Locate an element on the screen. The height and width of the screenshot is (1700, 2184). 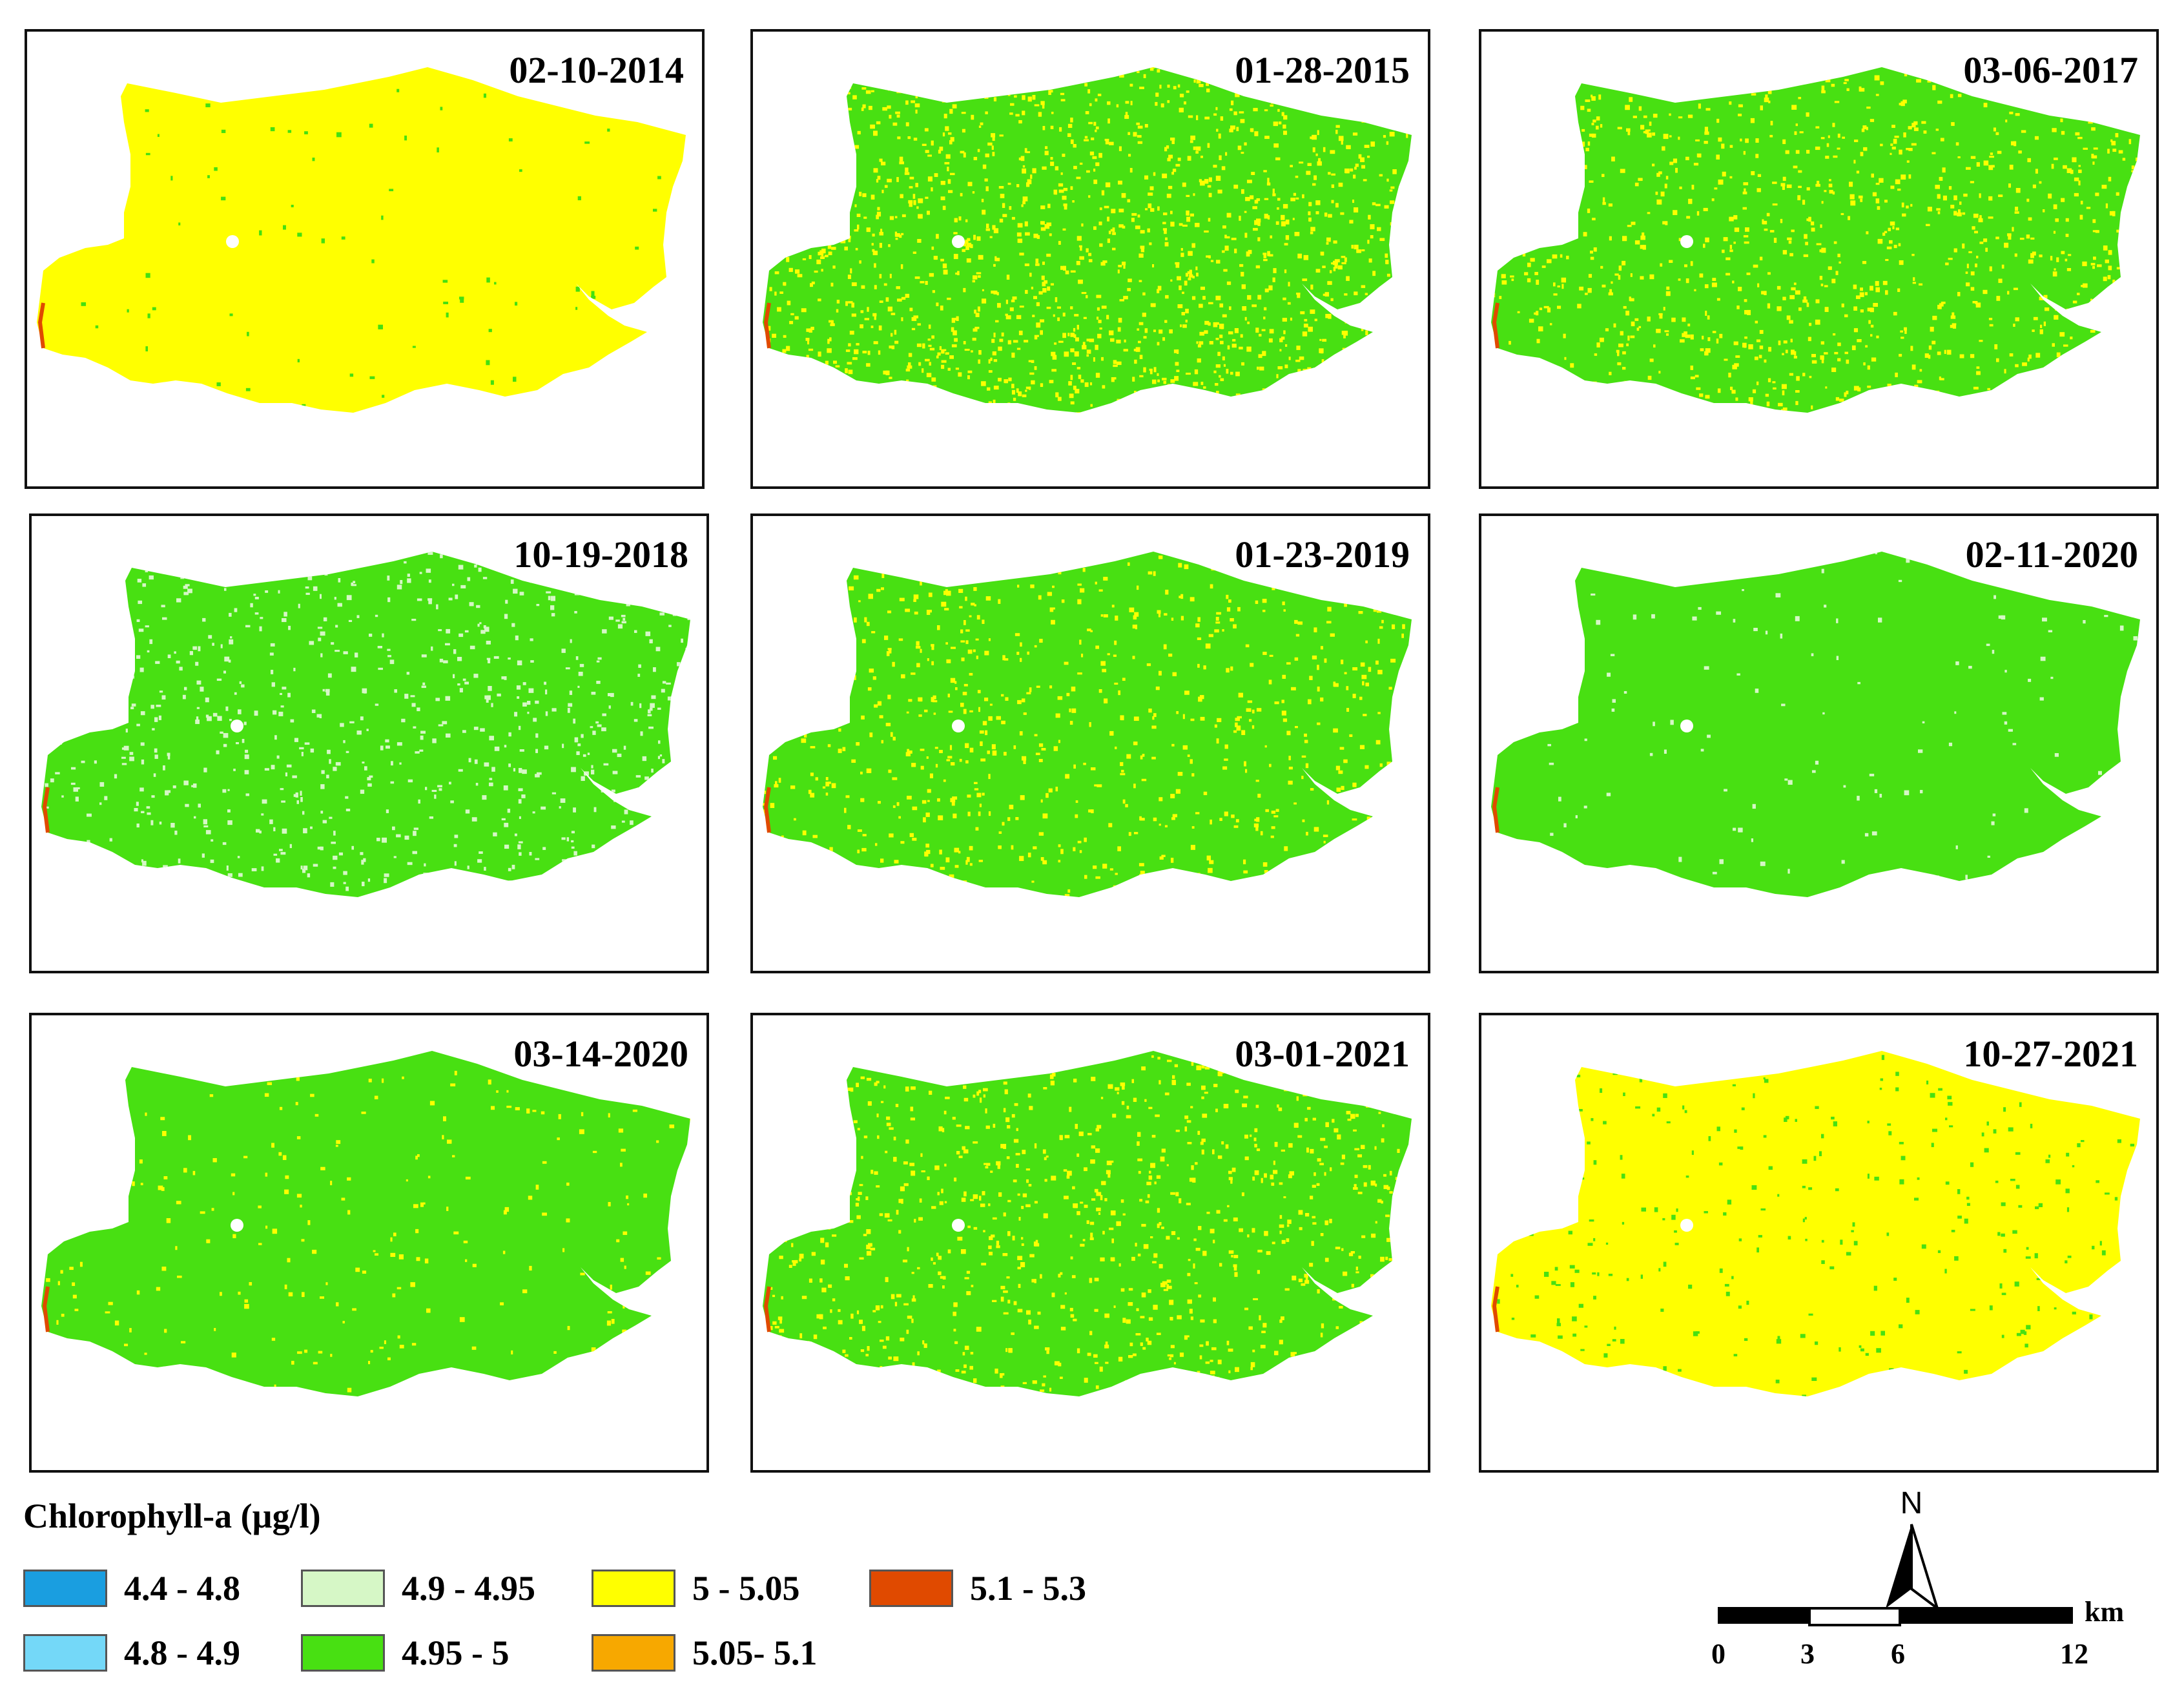
legend-item: 5 - 5.05 is located at coordinates (696, 1588).